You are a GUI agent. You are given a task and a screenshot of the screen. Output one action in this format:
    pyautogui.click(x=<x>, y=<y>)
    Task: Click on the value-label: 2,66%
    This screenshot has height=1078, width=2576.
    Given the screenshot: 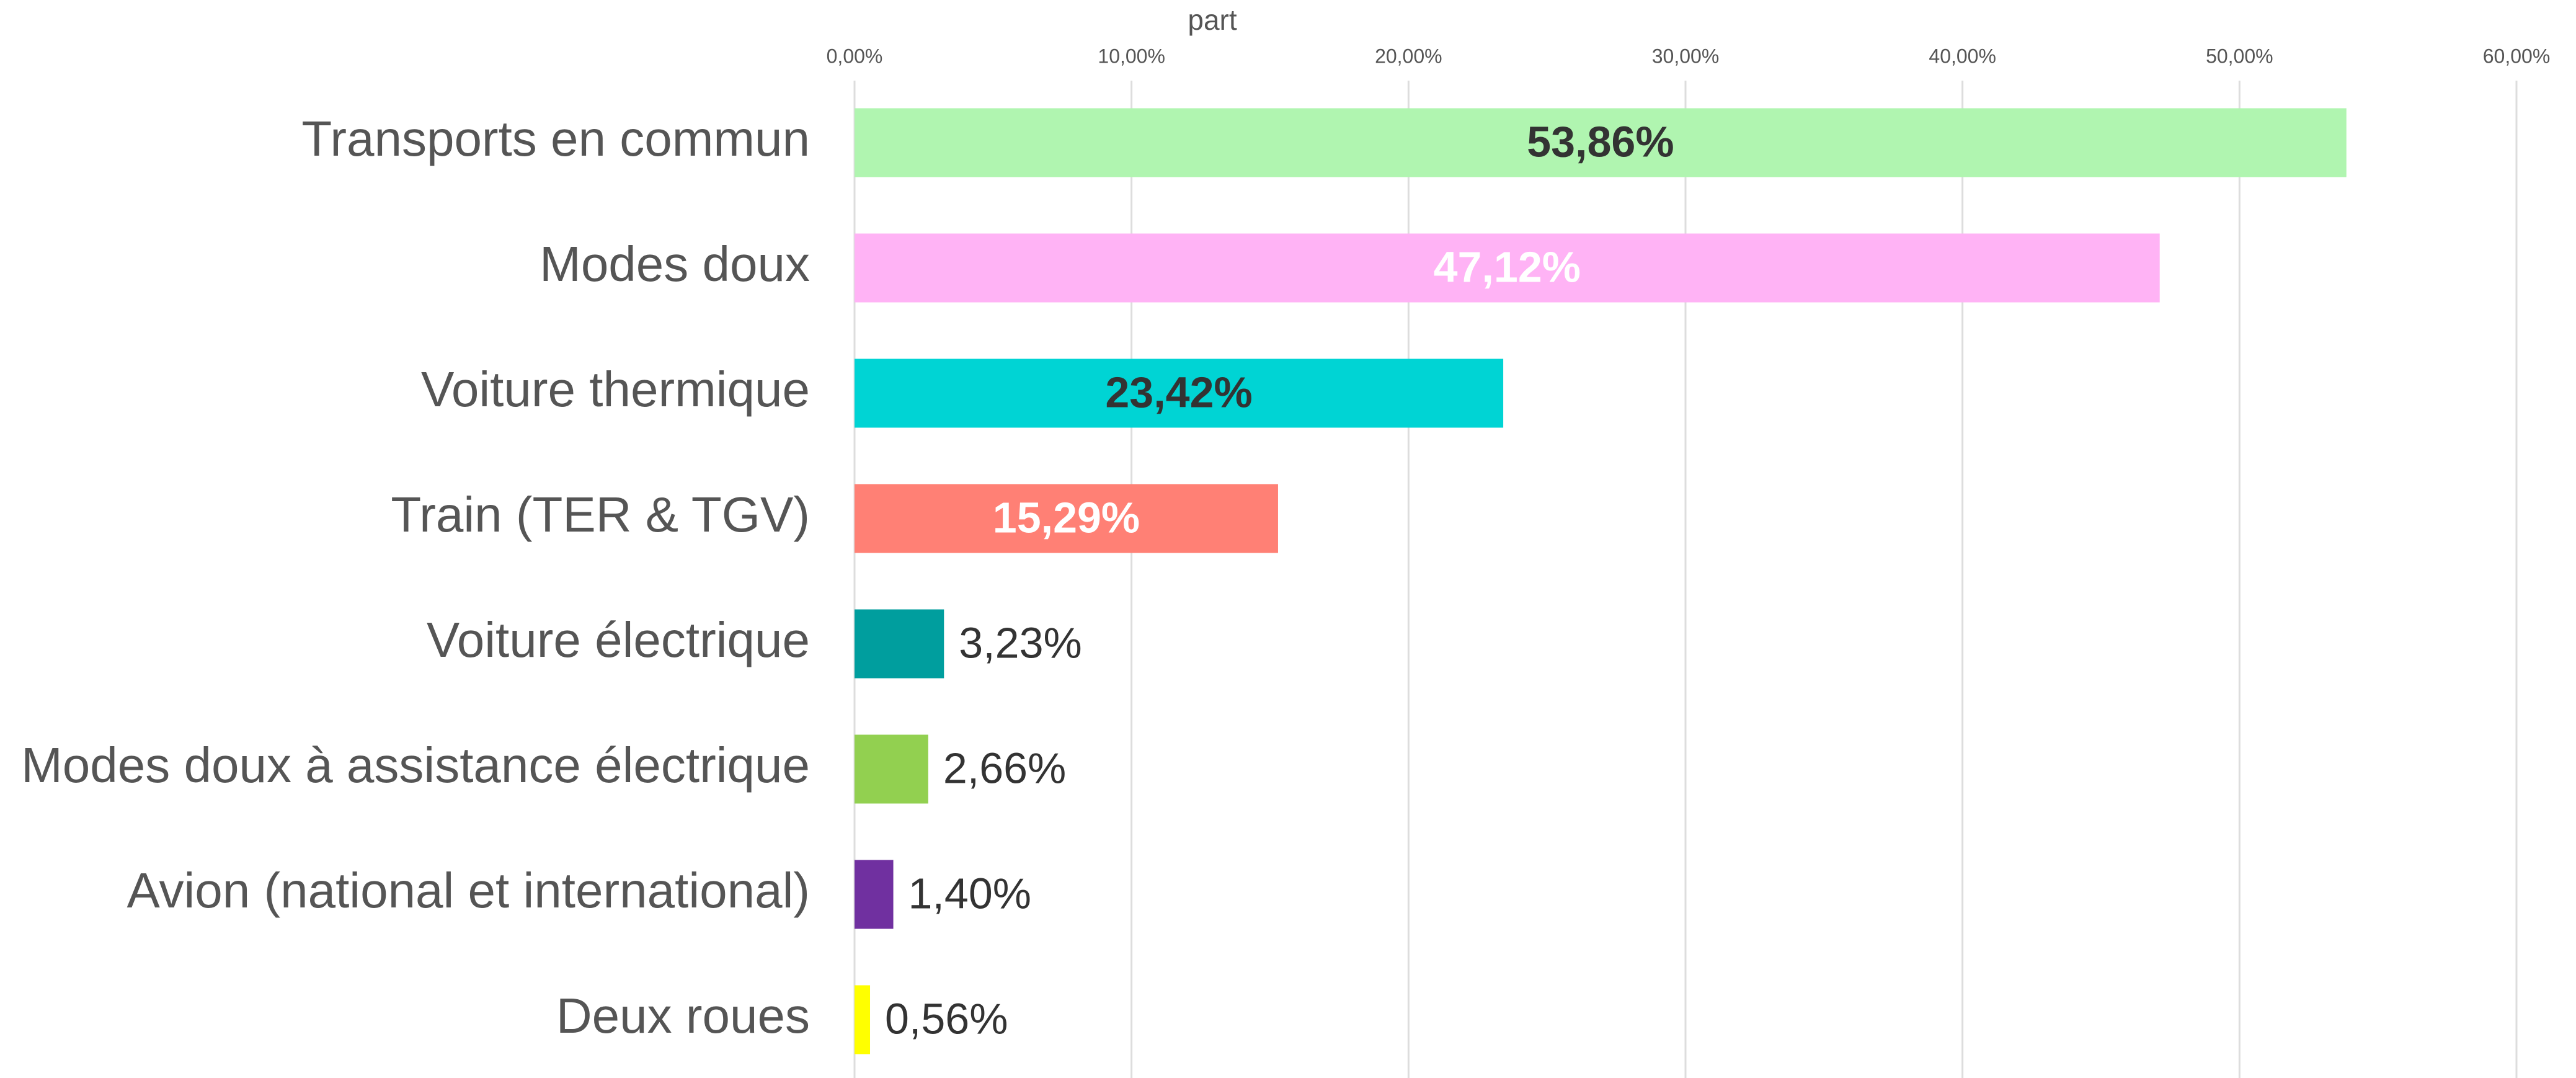 What is the action you would take?
    pyautogui.click(x=1004, y=768)
    